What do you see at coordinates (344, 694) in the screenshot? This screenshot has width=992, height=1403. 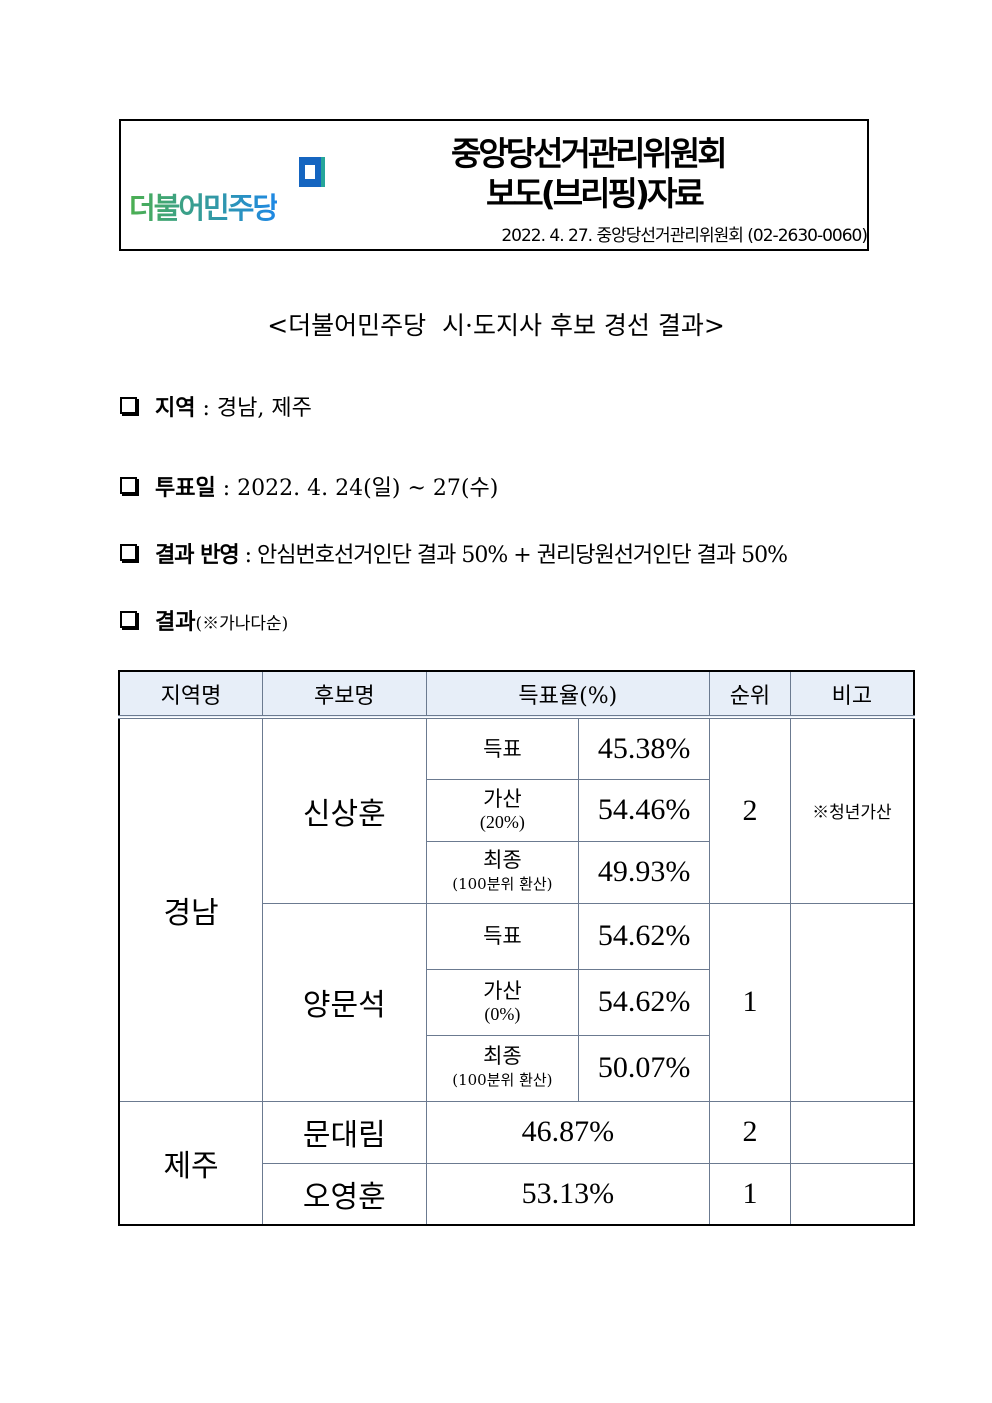 I see `col-header: 후보명` at bounding box center [344, 694].